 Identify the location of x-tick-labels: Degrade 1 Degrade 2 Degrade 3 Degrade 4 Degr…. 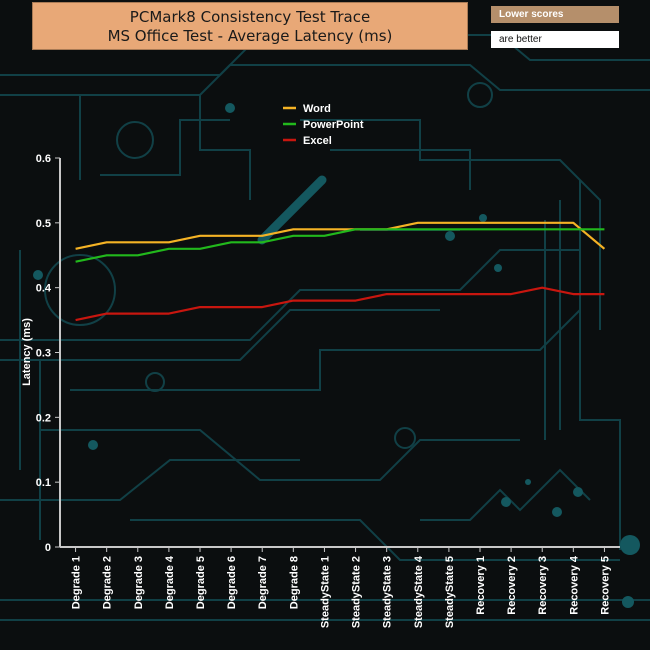
(341, 587).